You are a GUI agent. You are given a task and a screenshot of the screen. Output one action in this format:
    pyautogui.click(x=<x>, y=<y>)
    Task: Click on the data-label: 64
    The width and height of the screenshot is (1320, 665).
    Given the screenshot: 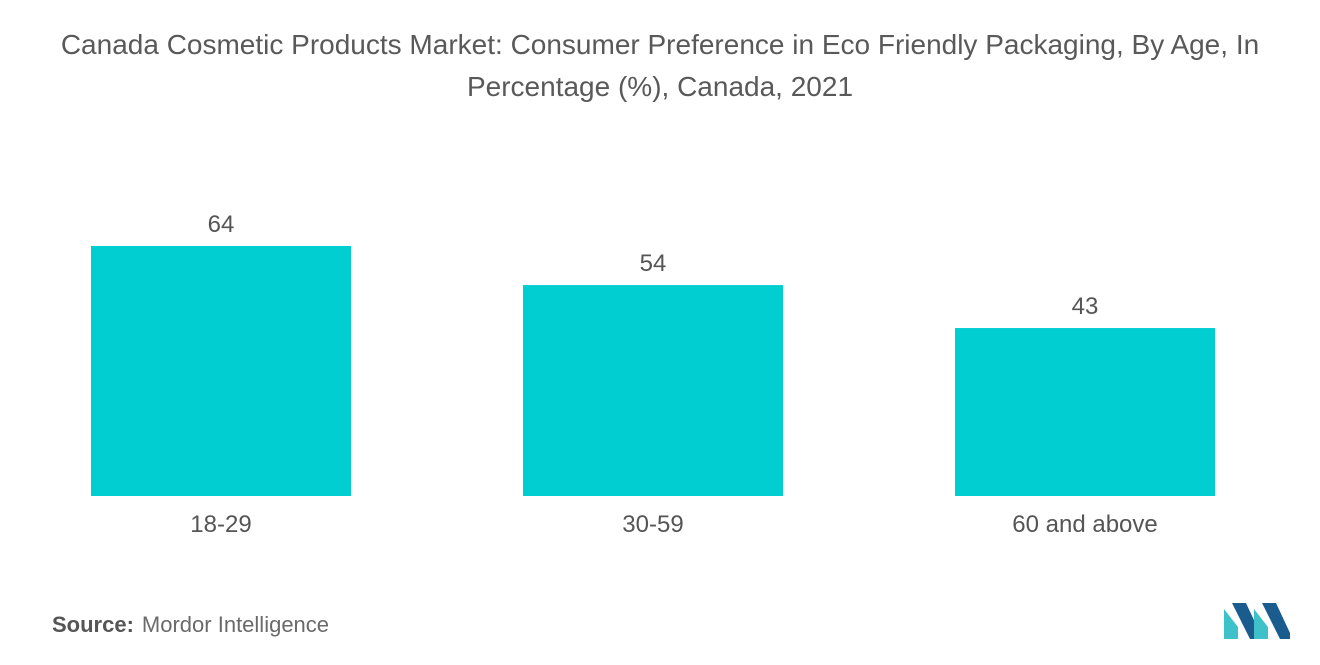 What is the action you would take?
    pyautogui.click(x=221, y=224)
    